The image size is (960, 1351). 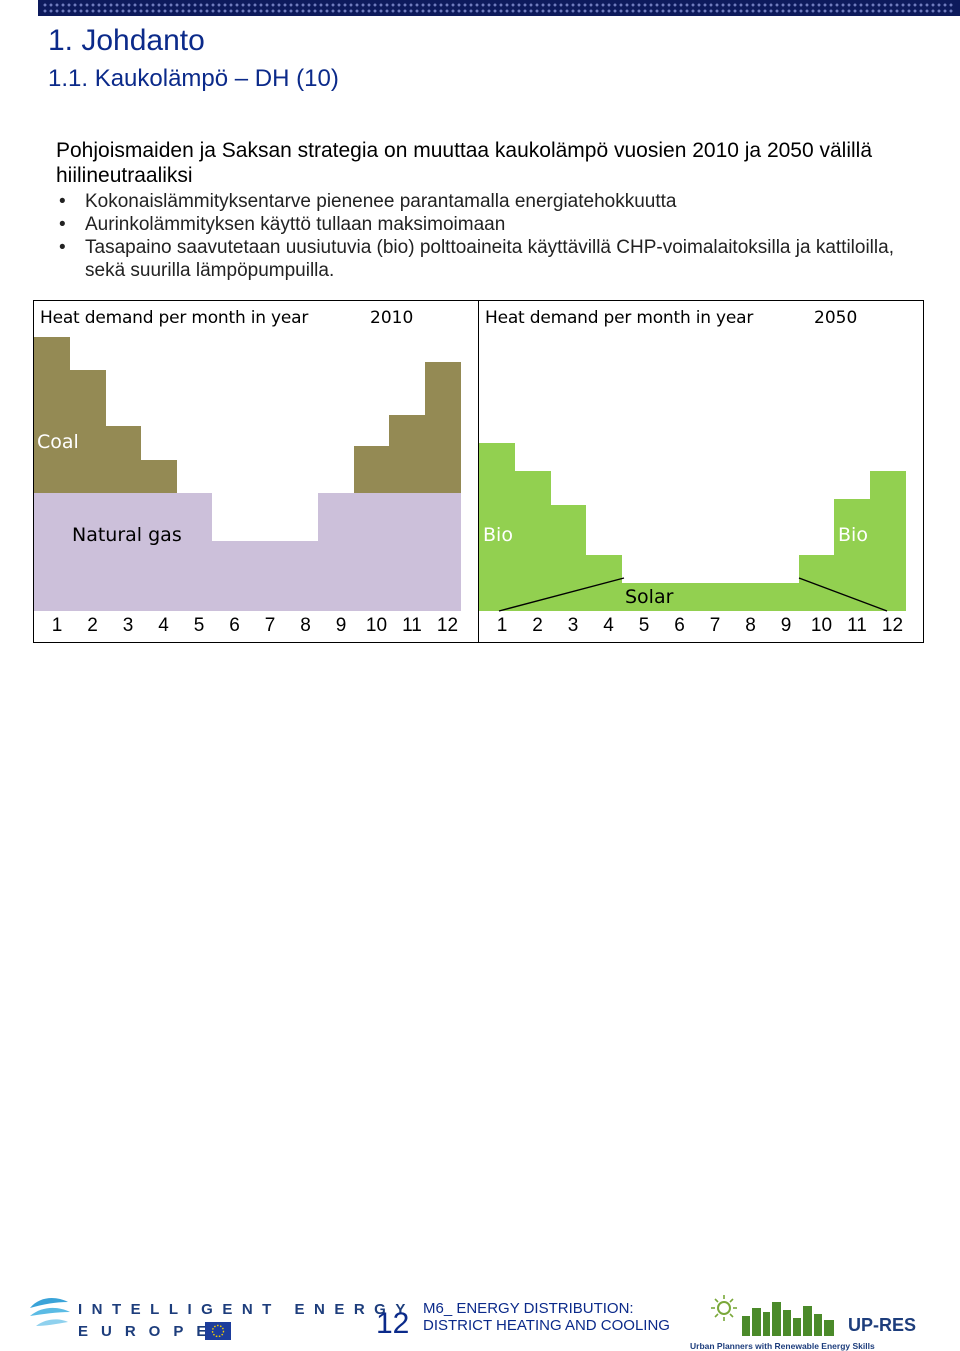 What do you see at coordinates (498, 535) in the screenshot?
I see `bio-label-left: Bio` at bounding box center [498, 535].